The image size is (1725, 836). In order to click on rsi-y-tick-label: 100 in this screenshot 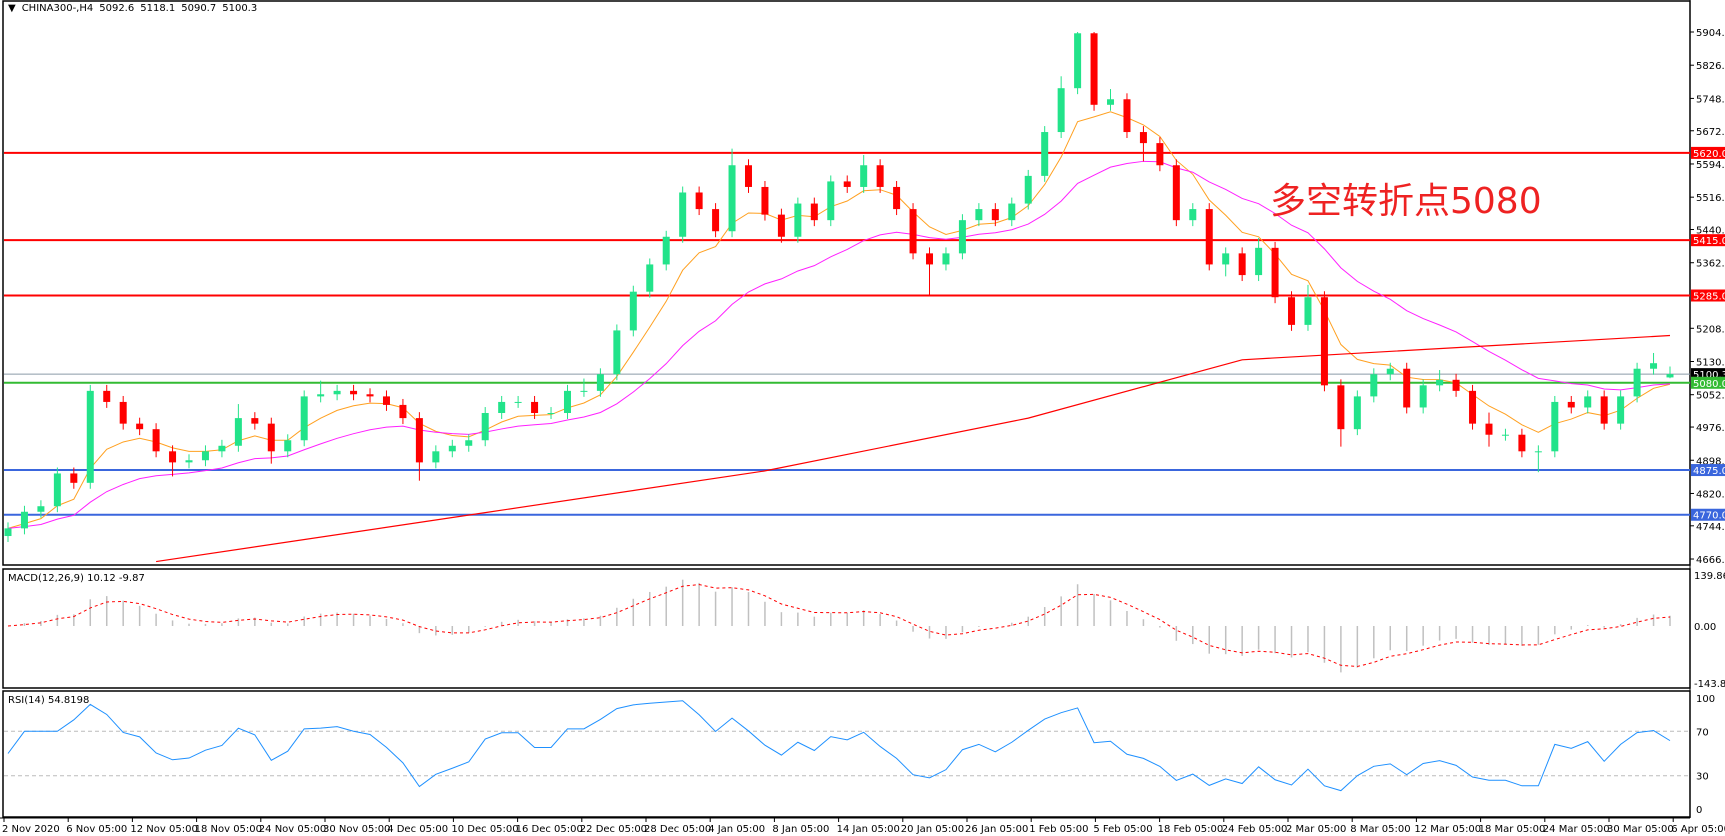, I will do `click(1705, 699)`.